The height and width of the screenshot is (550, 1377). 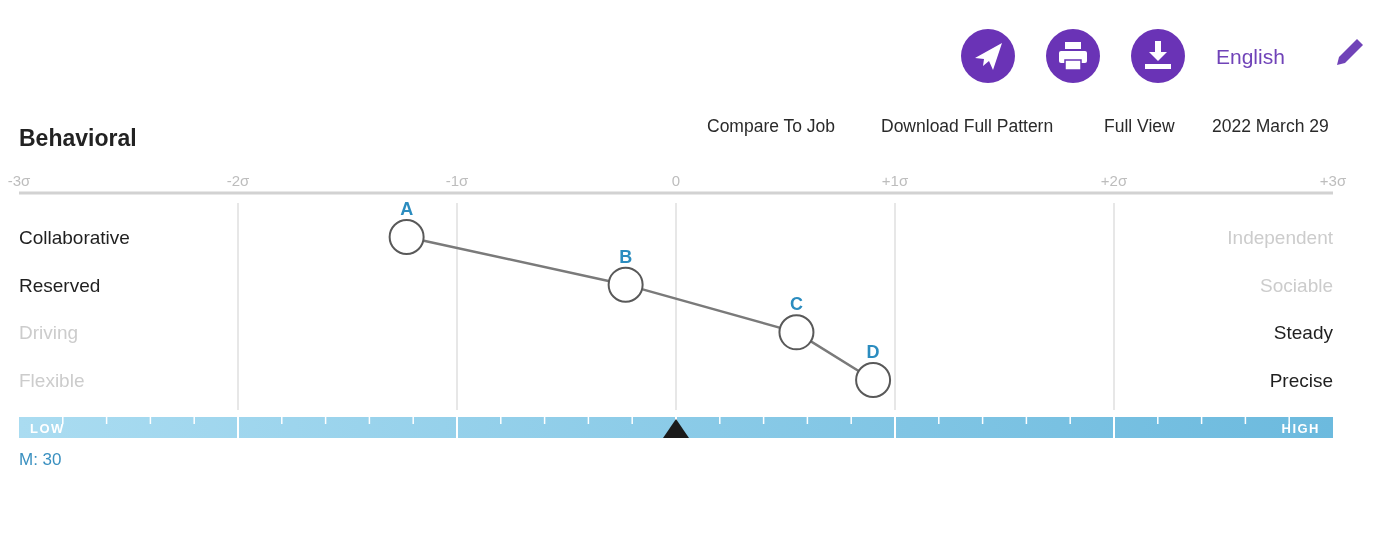 I want to click on x-tick-label: +2σ, so click(x=1114, y=180).